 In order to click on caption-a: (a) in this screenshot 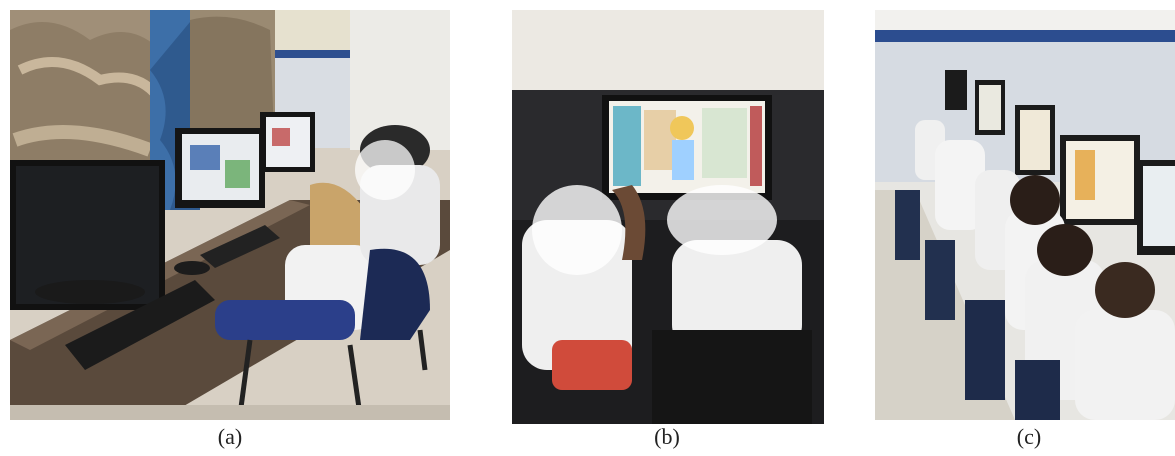, I will do `click(230, 436)`.